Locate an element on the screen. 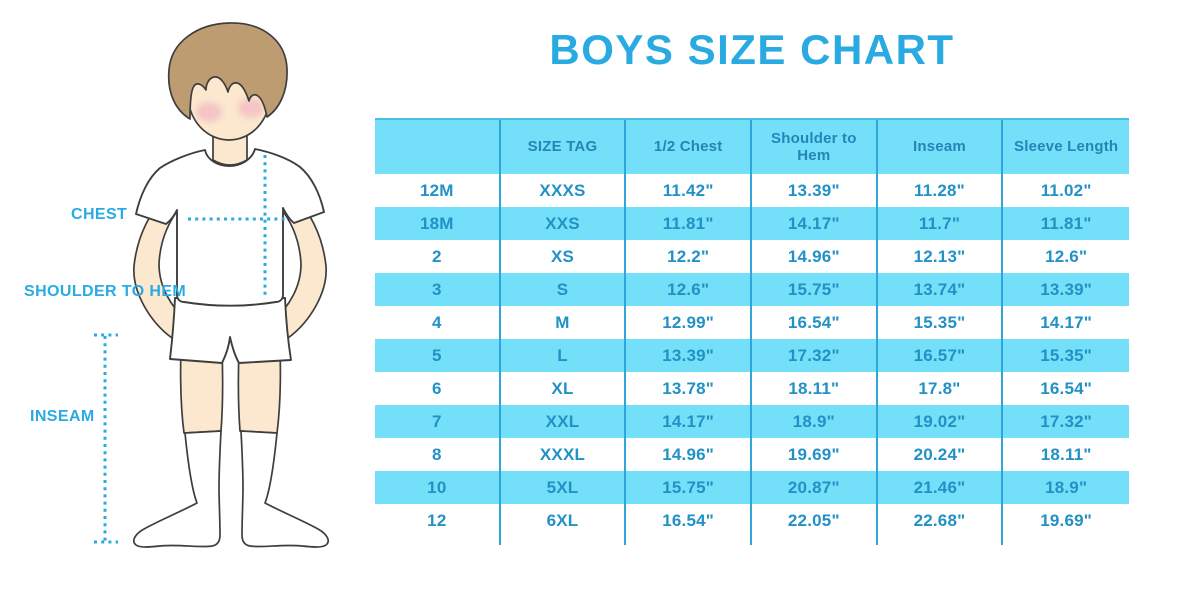 The width and height of the screenshot is (1200, 600). size-cell: 12 is located at coordinates (438, 520).